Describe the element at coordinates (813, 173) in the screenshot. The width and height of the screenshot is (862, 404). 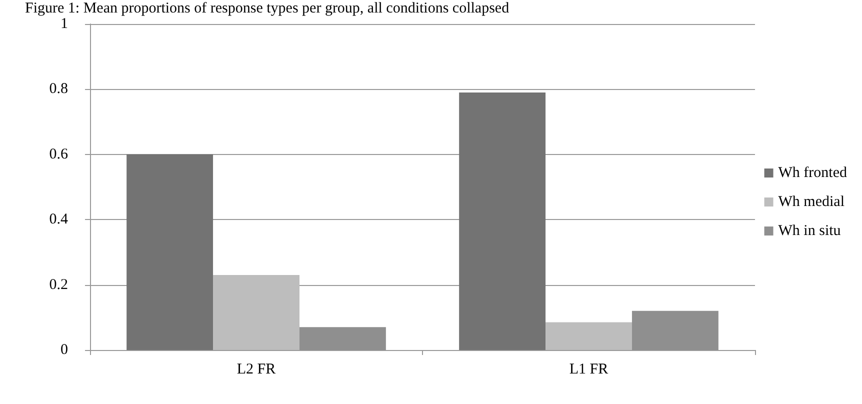
I see `legend-label: Wh fronted` at that location.